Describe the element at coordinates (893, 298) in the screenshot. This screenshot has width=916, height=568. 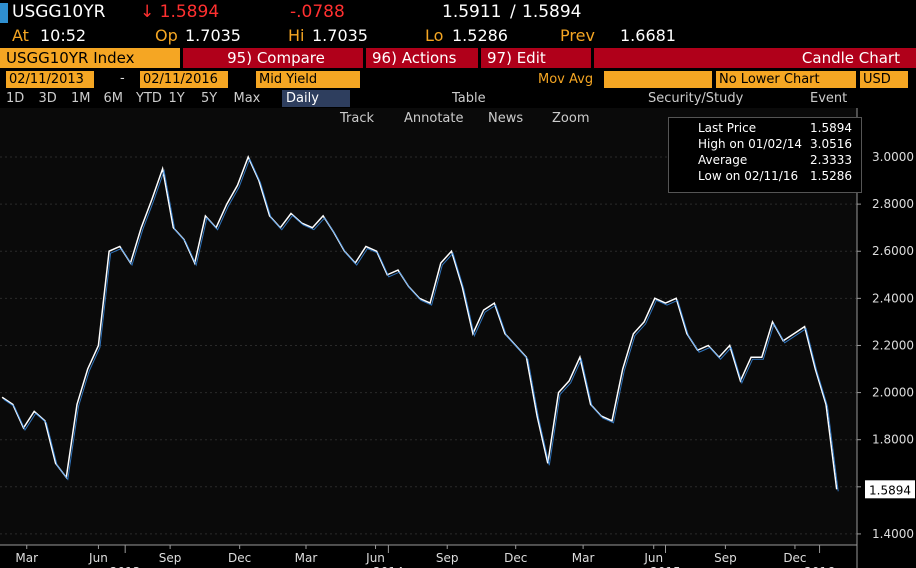
I see `y-tick-label: 2.4000` at that location.